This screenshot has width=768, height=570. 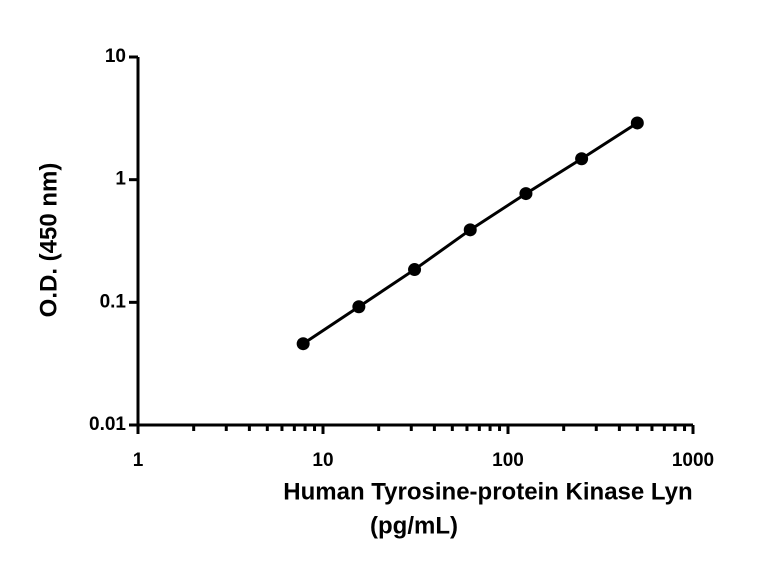 I want to click on y-tick-label: 10, so click(x=115, y=56).